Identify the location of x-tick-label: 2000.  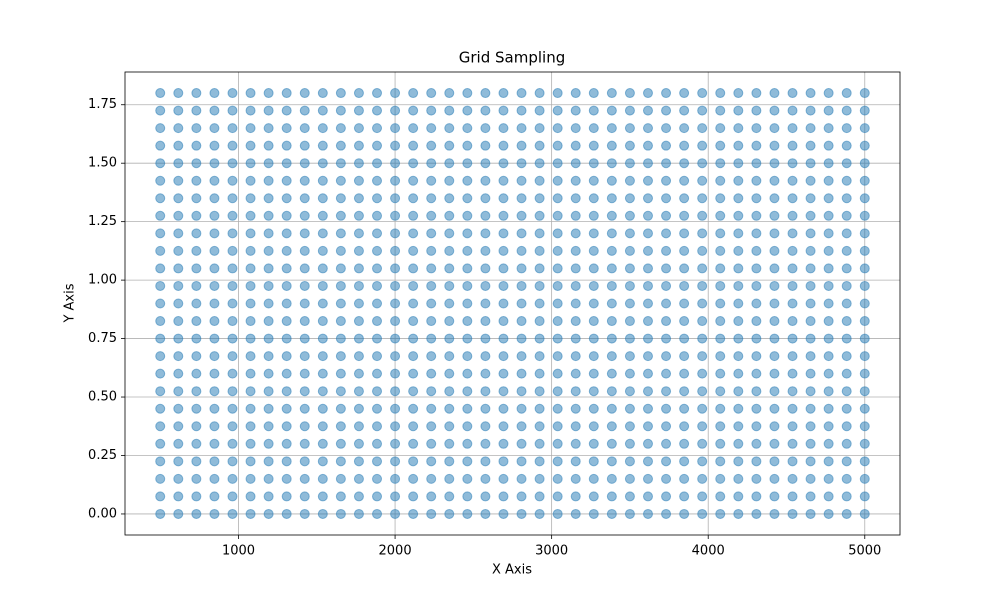
(395, 551).